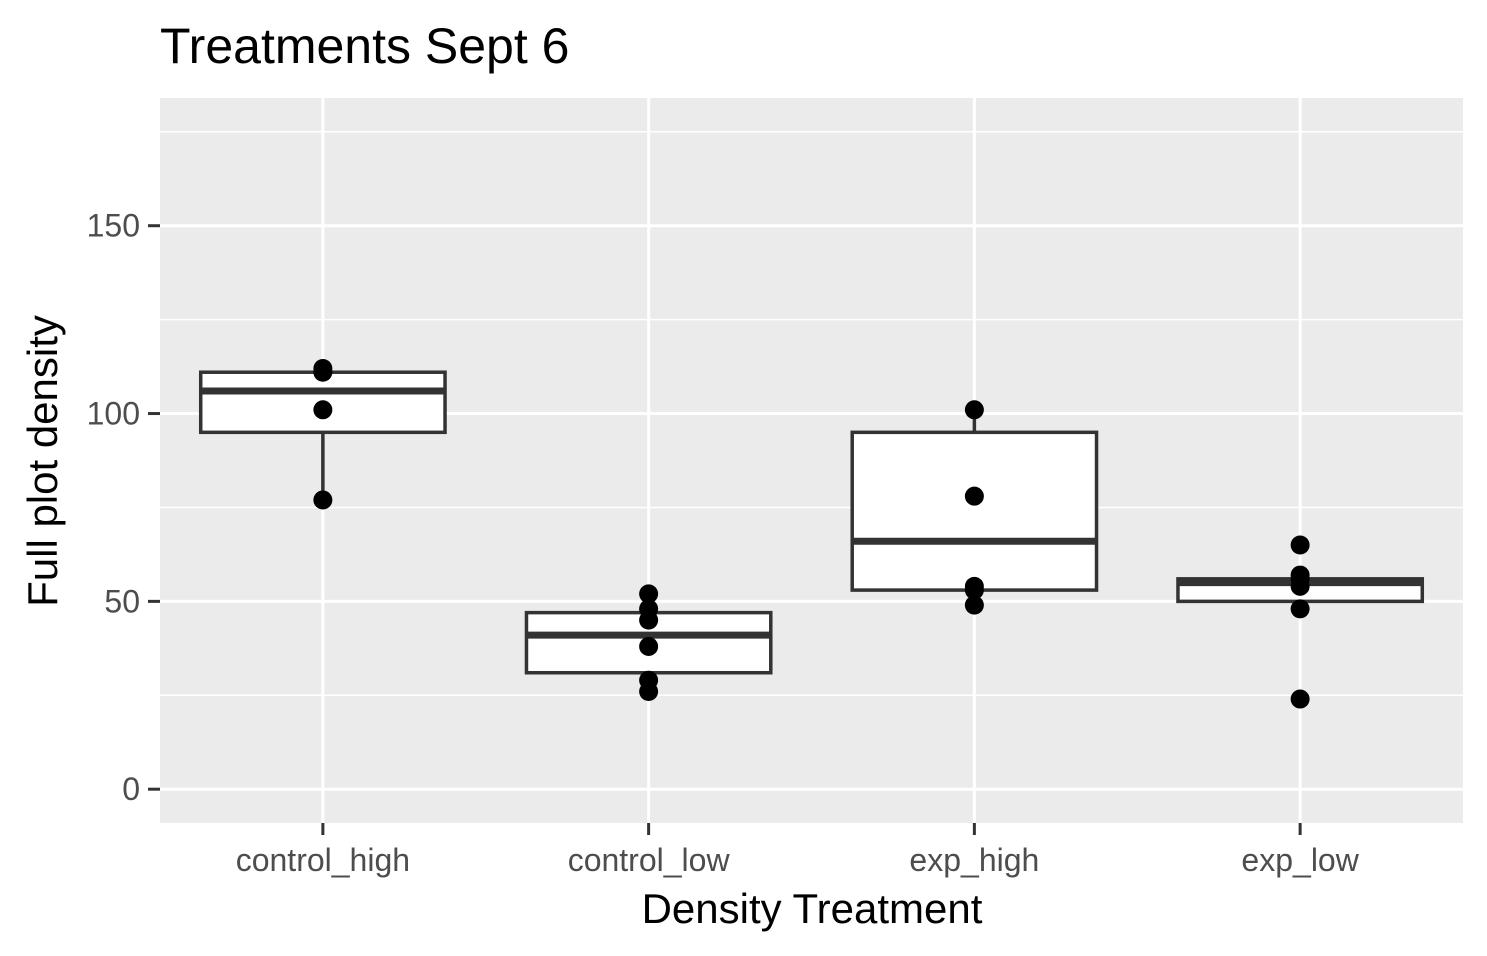 The image size is (1487, 956). I want to click on x-axis-title: Density Treatment, so click(812, 908).